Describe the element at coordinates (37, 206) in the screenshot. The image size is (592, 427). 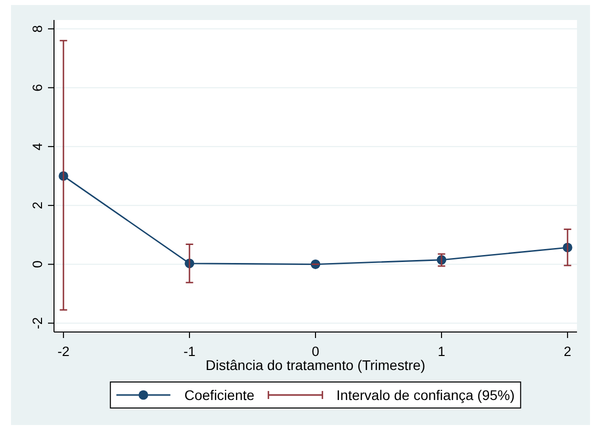
I see `y-tick-label: 2` at that location.